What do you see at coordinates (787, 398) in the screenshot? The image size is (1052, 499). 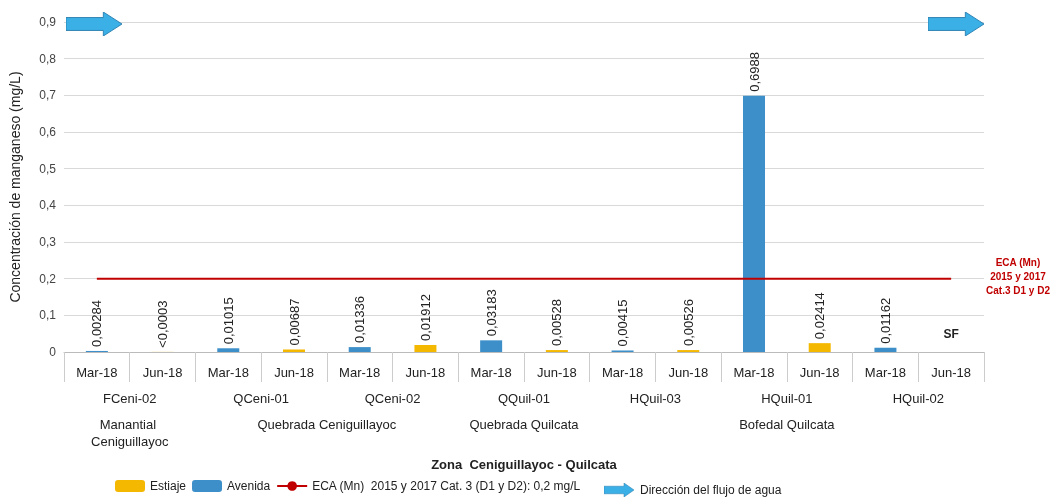 I see `text: HQuil-01` at bounding box center [787, 398].